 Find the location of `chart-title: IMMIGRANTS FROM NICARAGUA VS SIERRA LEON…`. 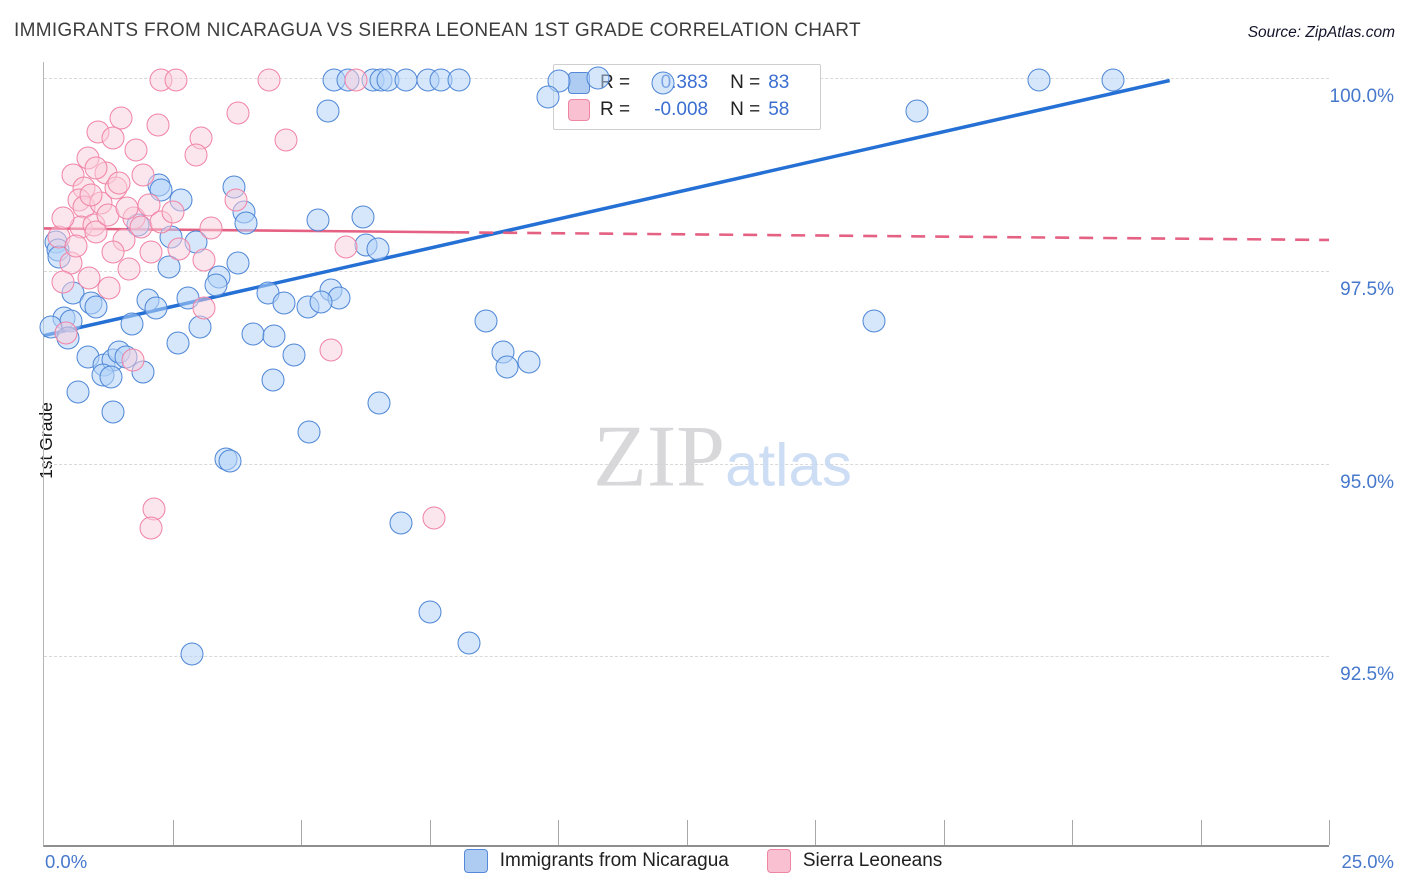

chart-title: IMMIGRANTS FROM NICARAGUA VS SIERRA LEON… is located at coordinates (437, 30).